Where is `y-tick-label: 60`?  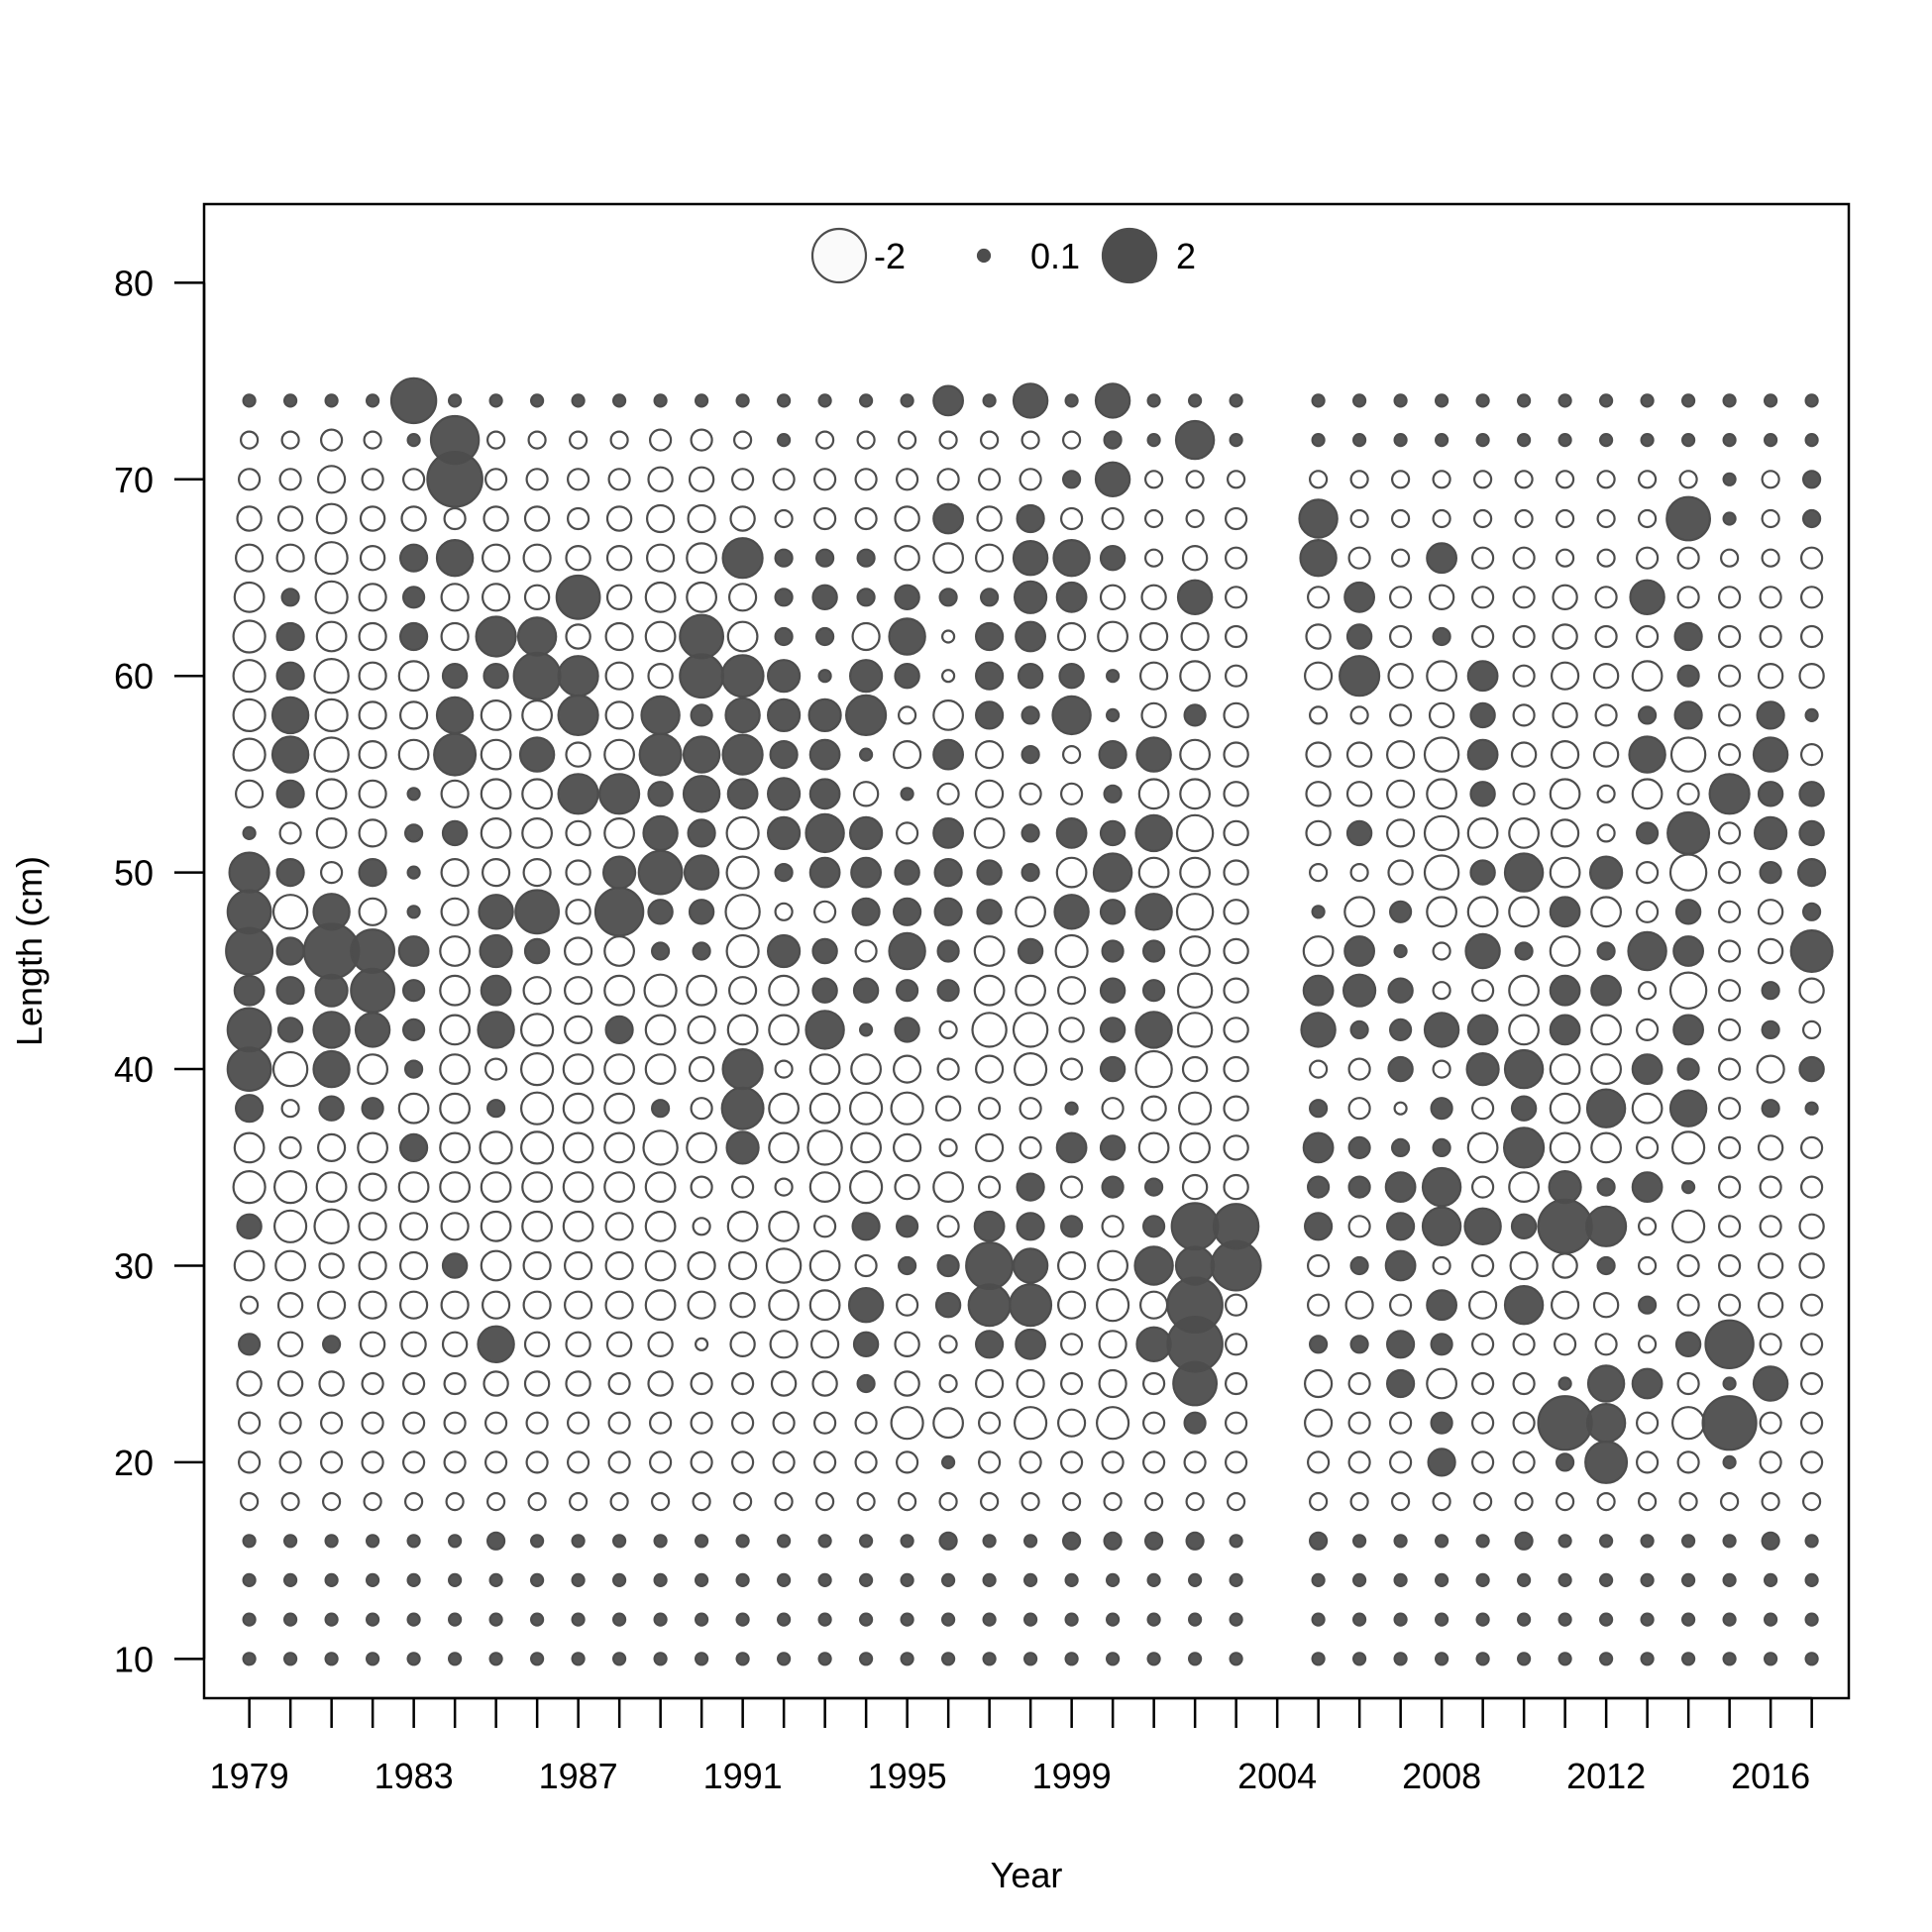 y-tick-label: 60 is located at coordinates (134, 676).